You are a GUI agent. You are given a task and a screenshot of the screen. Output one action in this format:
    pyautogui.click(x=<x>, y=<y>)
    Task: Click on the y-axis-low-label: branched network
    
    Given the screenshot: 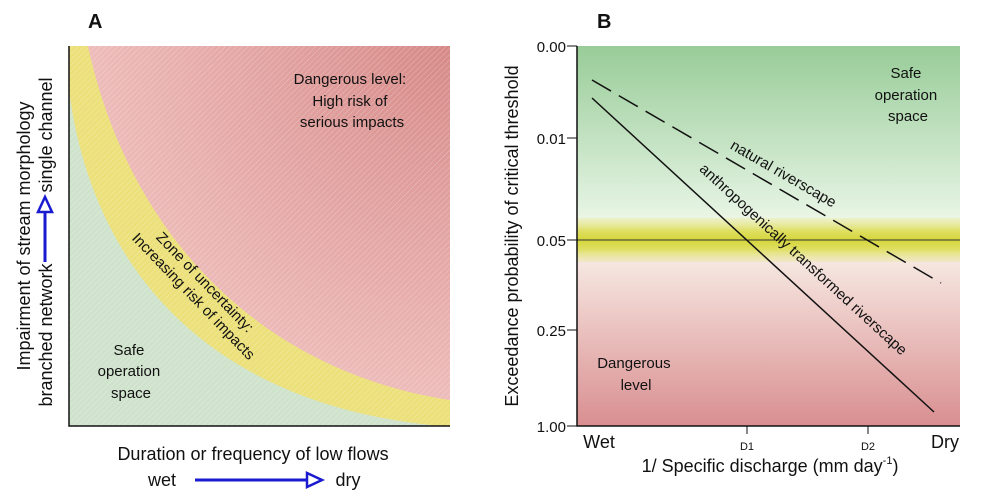 What is the action you would take?
    pyautogui.click(x=46, y=334)
    